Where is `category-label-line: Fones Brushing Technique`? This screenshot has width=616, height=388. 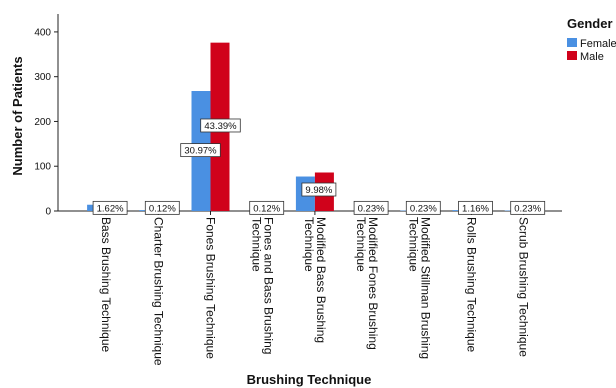 category-label-line: Fones Brushing Technique is located at coordinates (211, 288).